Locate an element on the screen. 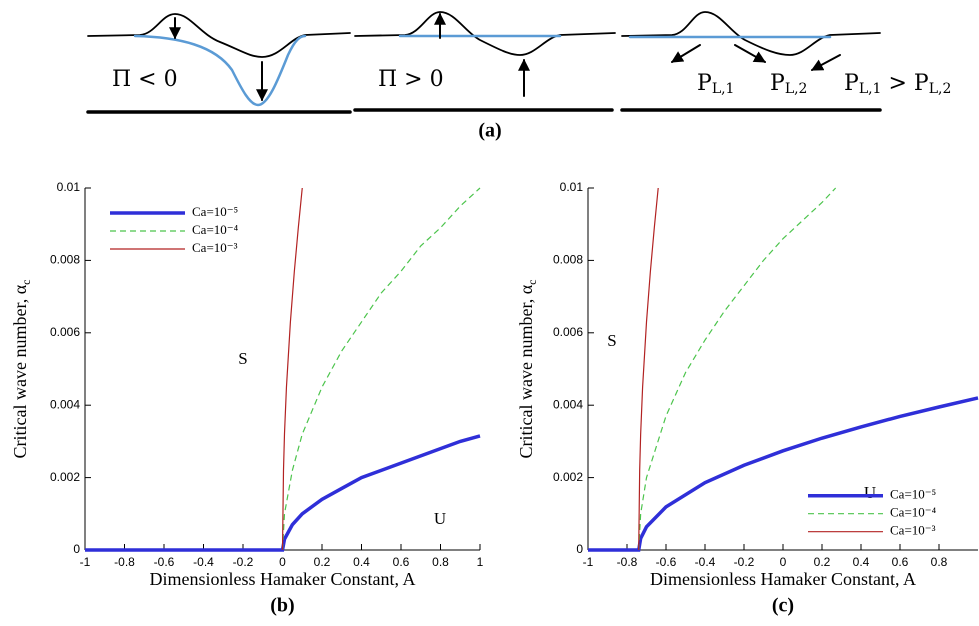 Image resolution: width=979 pixels, height=626 pixels. panel-a is located at coordinates (484, 62).